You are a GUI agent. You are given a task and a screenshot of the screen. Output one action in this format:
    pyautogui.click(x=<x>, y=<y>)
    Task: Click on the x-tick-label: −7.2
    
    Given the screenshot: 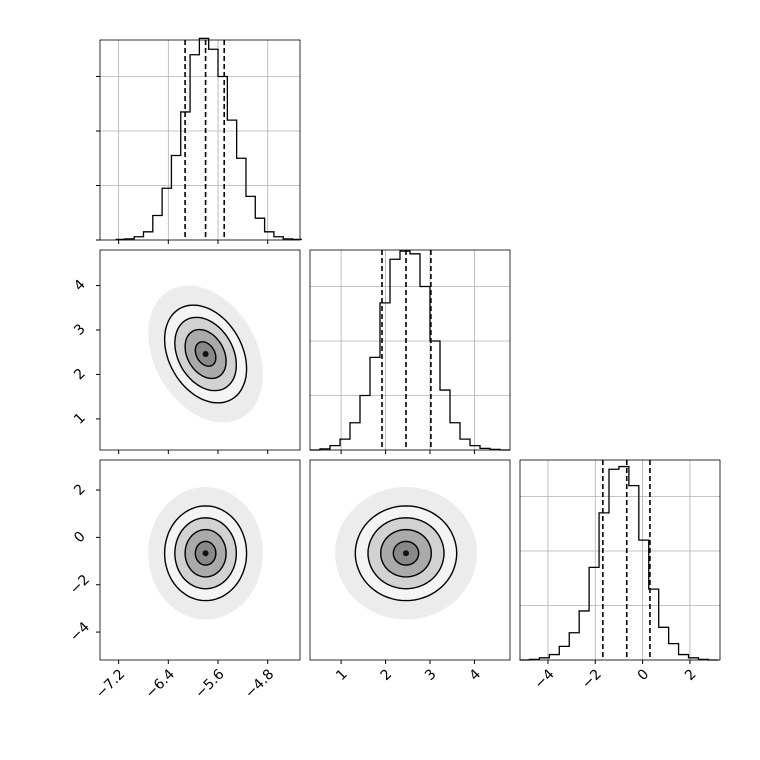 What is the action you would take?
    pyautogui.click(x=110, y=683)
    